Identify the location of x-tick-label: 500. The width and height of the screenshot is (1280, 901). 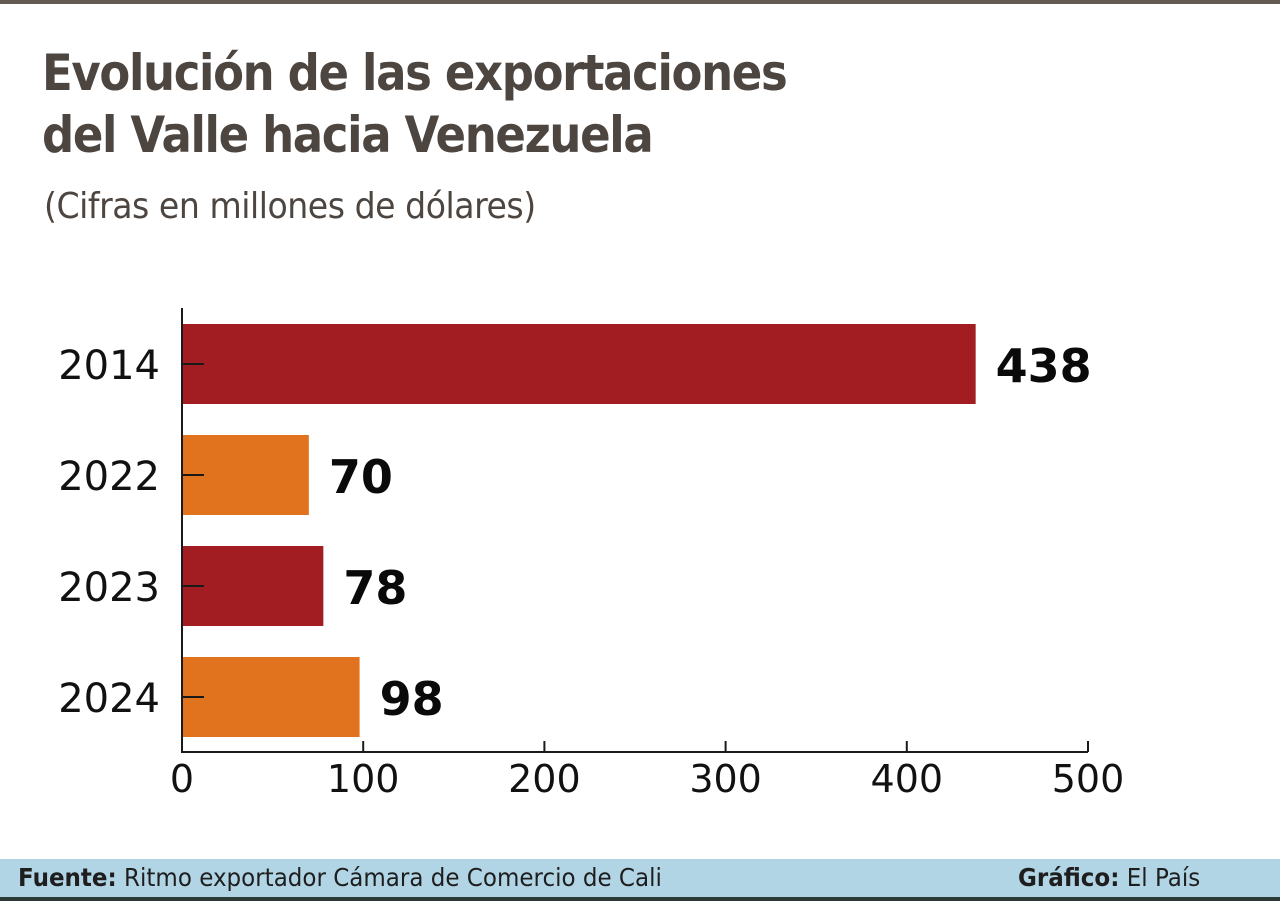
(1088, 779).